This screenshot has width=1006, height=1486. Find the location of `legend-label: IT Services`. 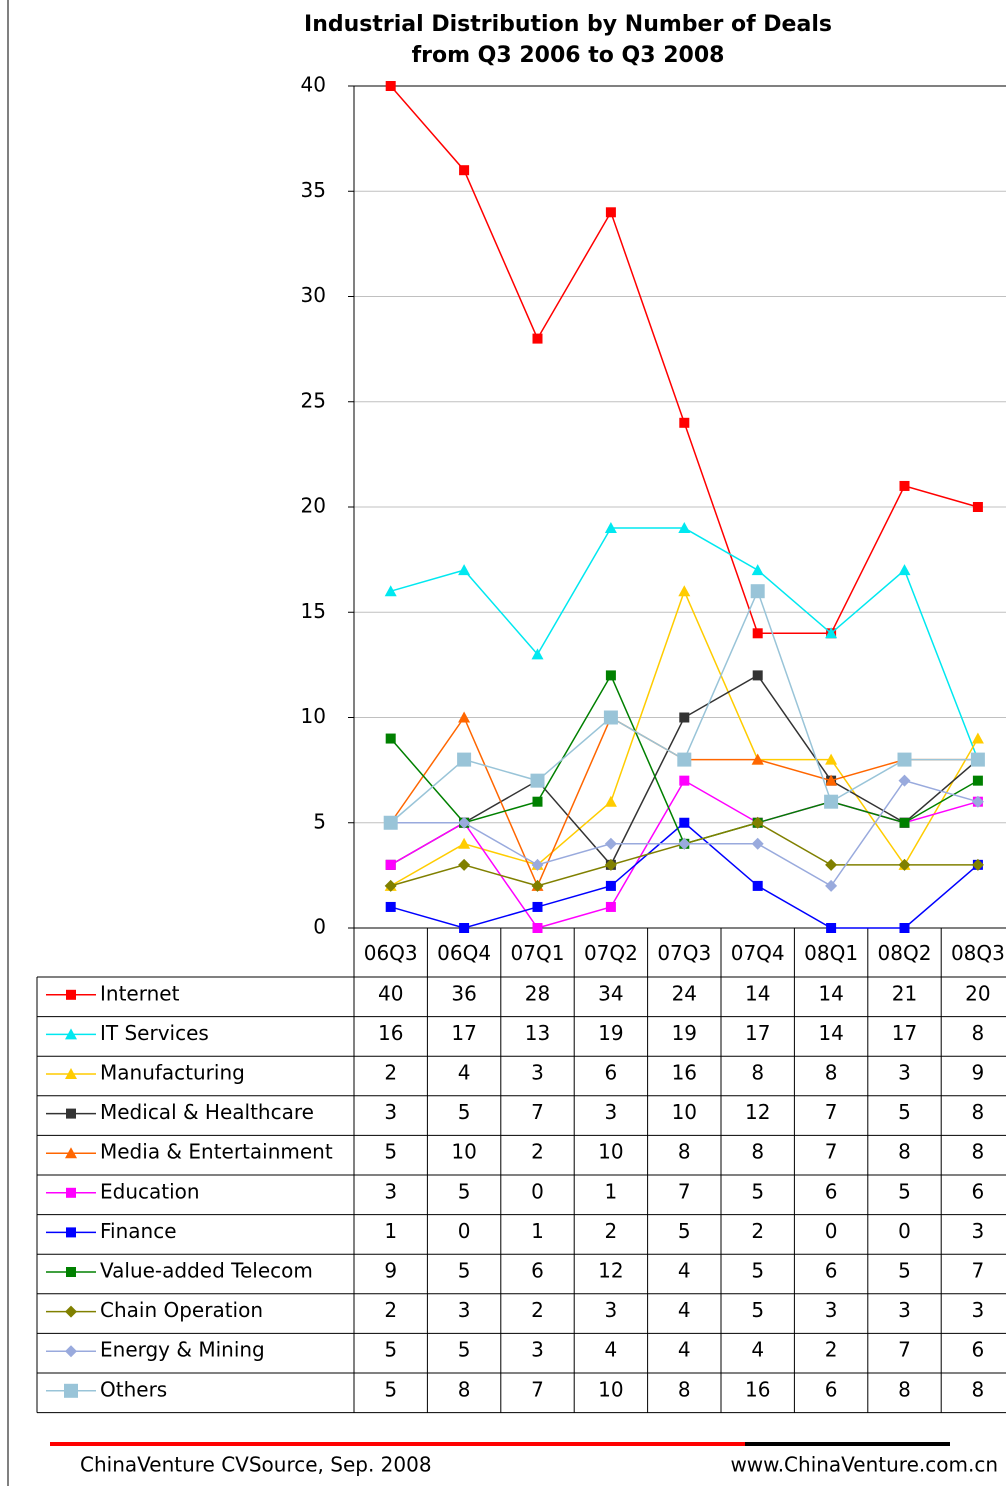

legend-label: IT Services is located at coordinates (154, 1033).